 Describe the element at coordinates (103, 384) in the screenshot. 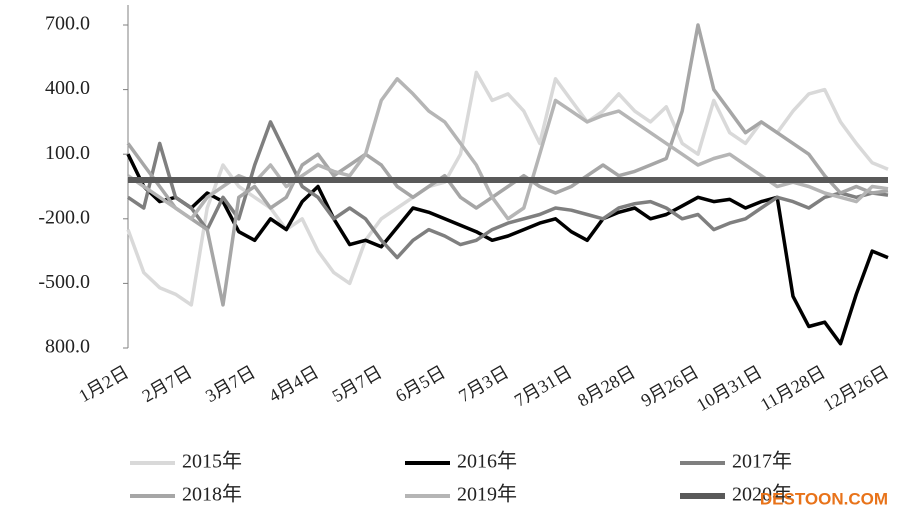

I see `x-tick-label: 1月2日` at that location.